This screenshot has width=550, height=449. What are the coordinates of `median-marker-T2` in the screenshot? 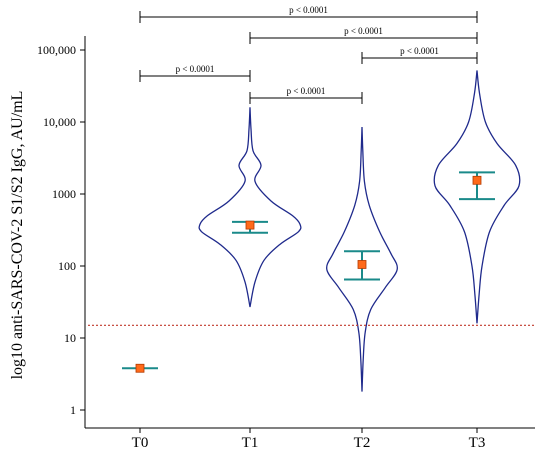 It's located at (362, 264).